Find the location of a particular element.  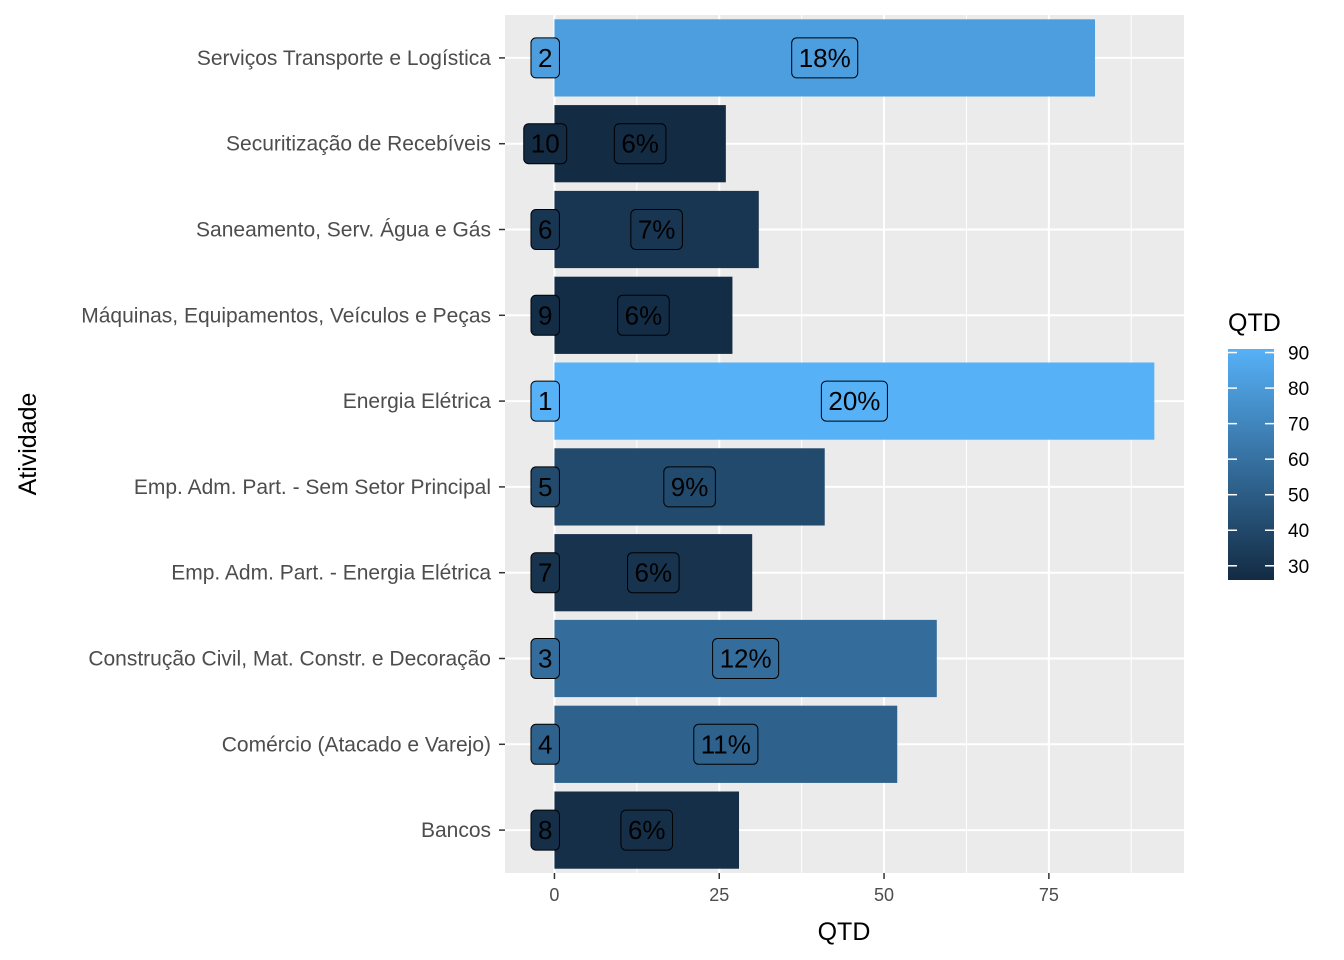

y-tick-label: Máquinas, Equipamentos, Veículos e Peças is located at coordinates (286, 315).